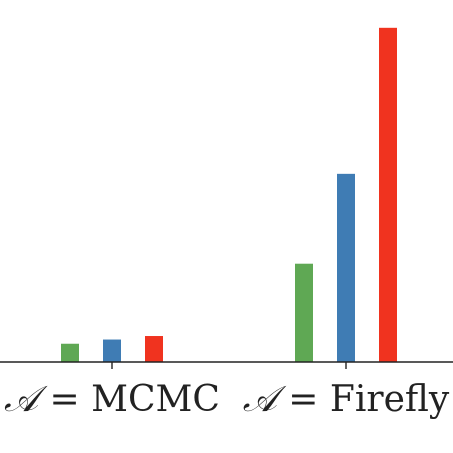 This screenshot has height=453, width=453. I want to click on x-tick-label-0: 𝒜 = MCMC, so click(112, 399).